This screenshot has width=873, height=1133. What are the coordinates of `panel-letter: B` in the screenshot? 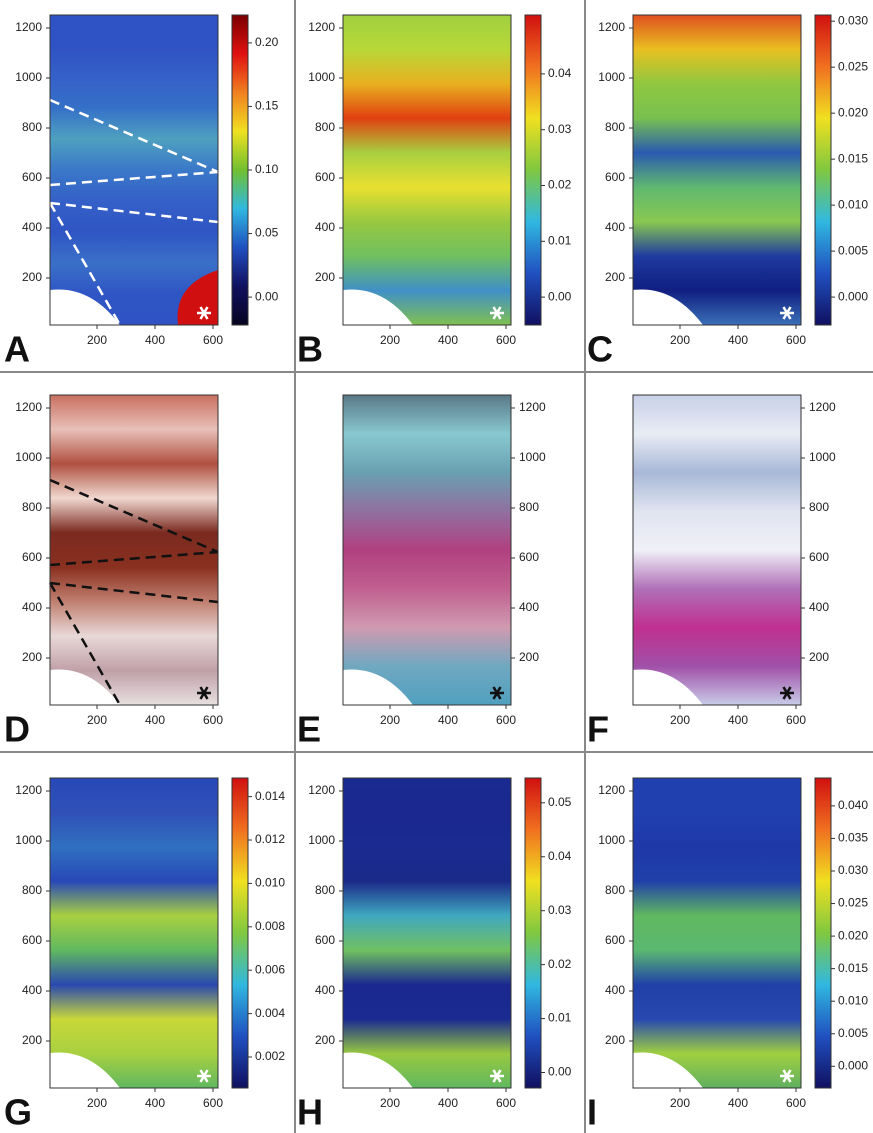 It's located at (310, 349).